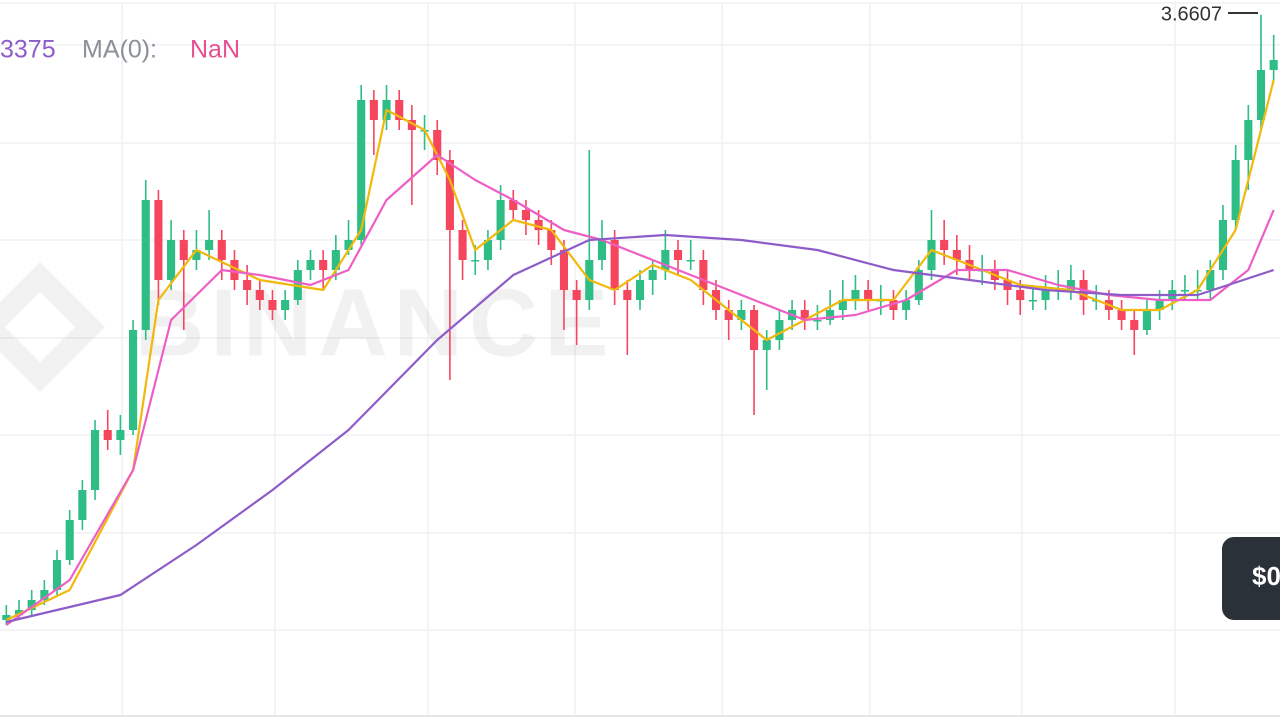 The image size is (1280, 720). Describe the element at coordinates (52, 327) in the screenshot. I see `watermark-logo` at that location.